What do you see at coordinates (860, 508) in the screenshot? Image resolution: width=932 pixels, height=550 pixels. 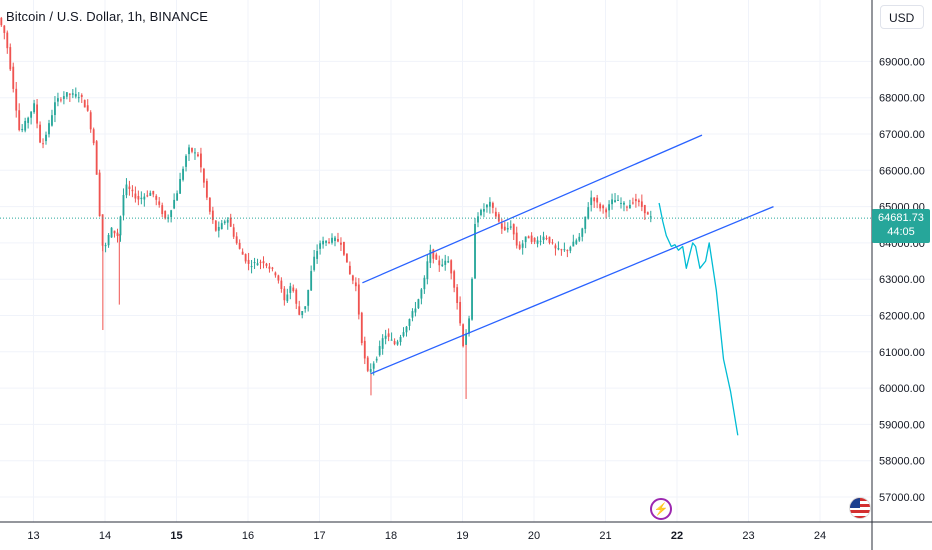 I see `us-flag-icon` at bounding box center [860, 508].